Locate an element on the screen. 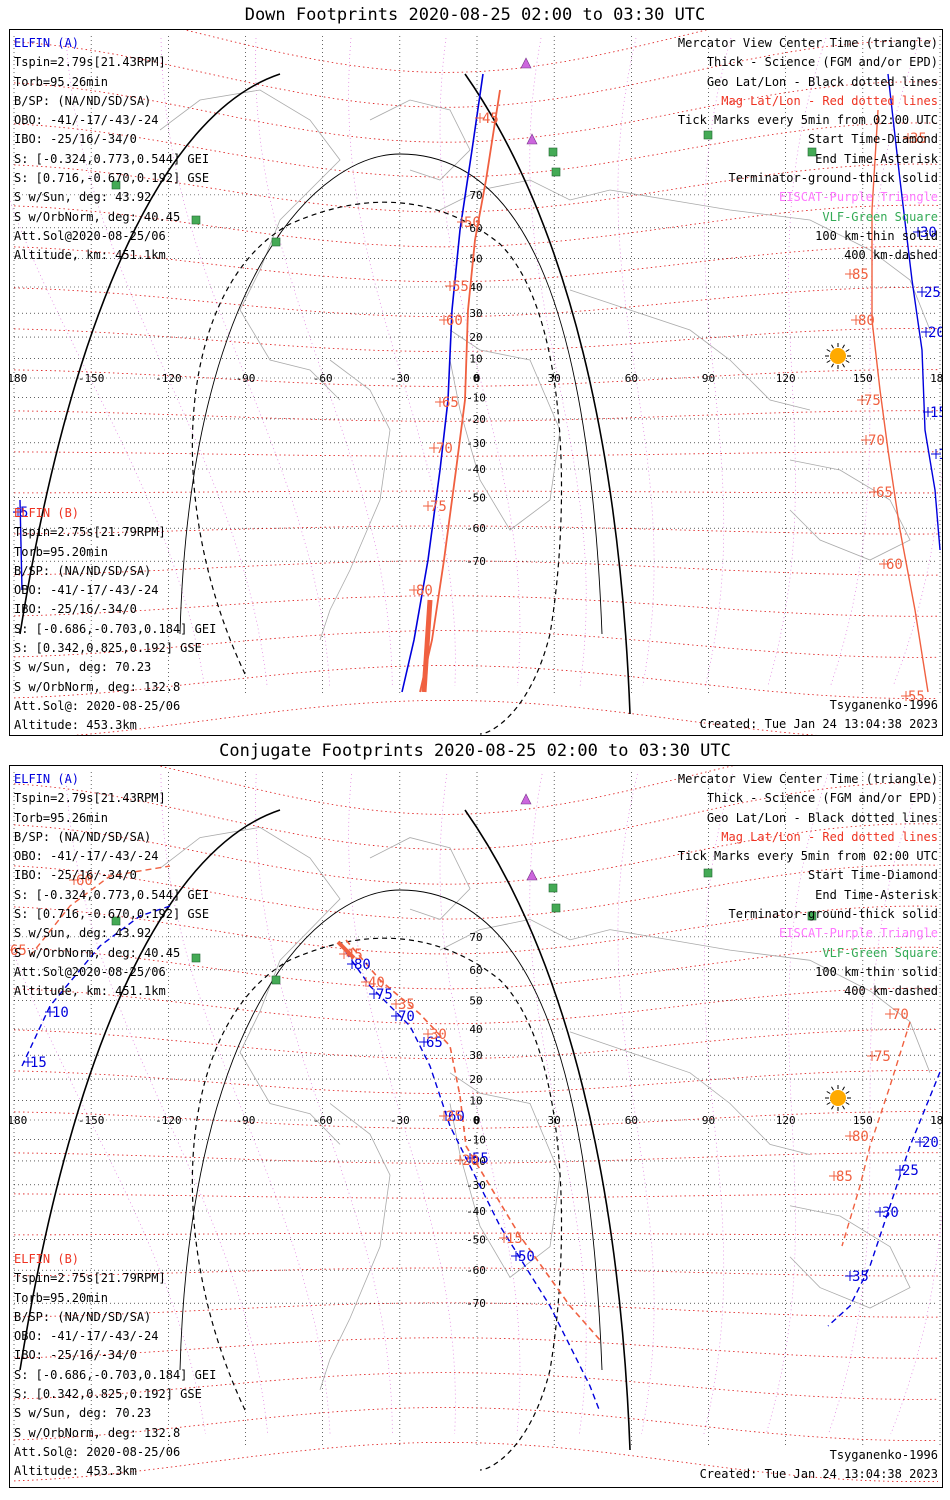 The image size is (950, 1500). elfin-b-footprint-track is located at coordinates (460, 391).